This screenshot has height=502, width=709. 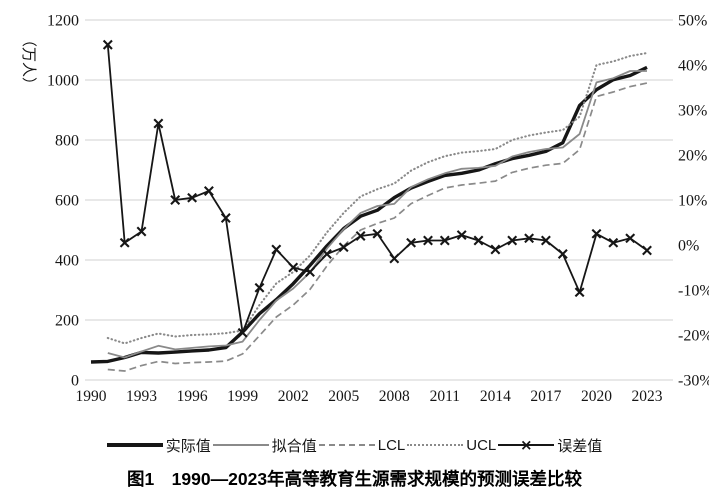 What do you see at coordinates (343, 396) in the screenshot?
I see `x-axis-tick: 2005` at bounding box center [343, 396].